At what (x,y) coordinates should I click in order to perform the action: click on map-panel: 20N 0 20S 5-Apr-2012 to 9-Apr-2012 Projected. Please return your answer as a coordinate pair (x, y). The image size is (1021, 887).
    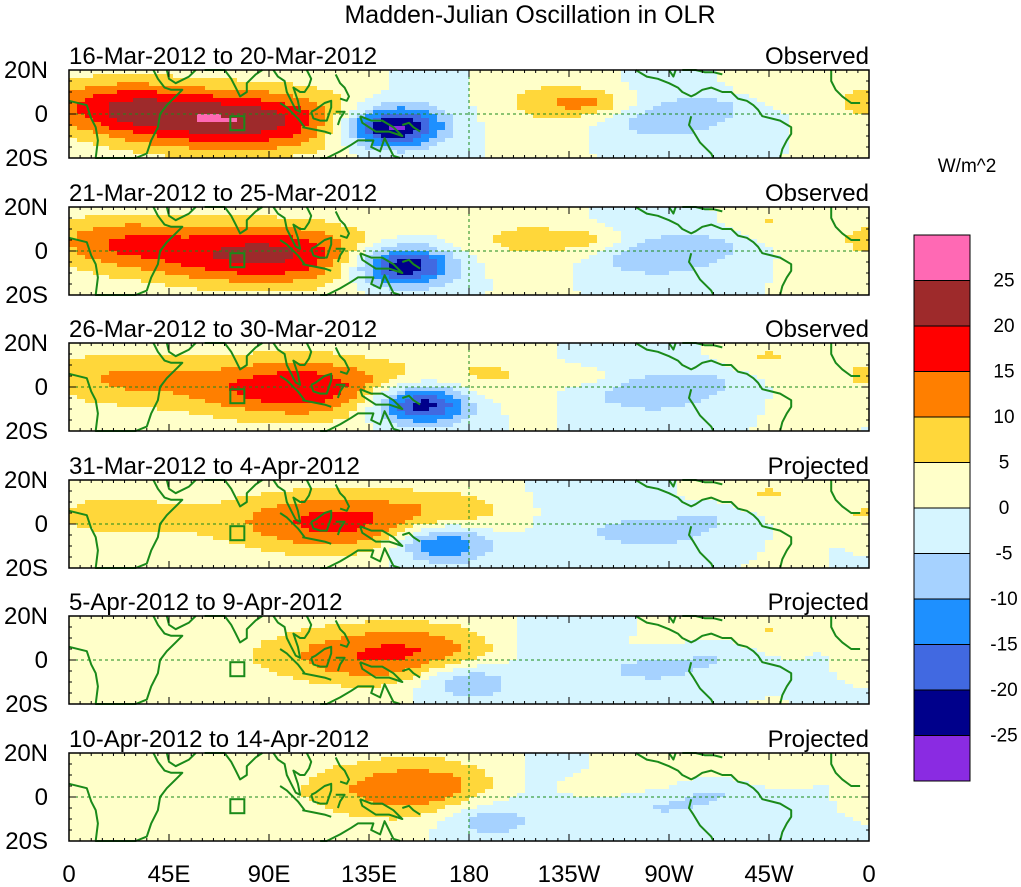
    Looking at the image, I should click on (437, 653).